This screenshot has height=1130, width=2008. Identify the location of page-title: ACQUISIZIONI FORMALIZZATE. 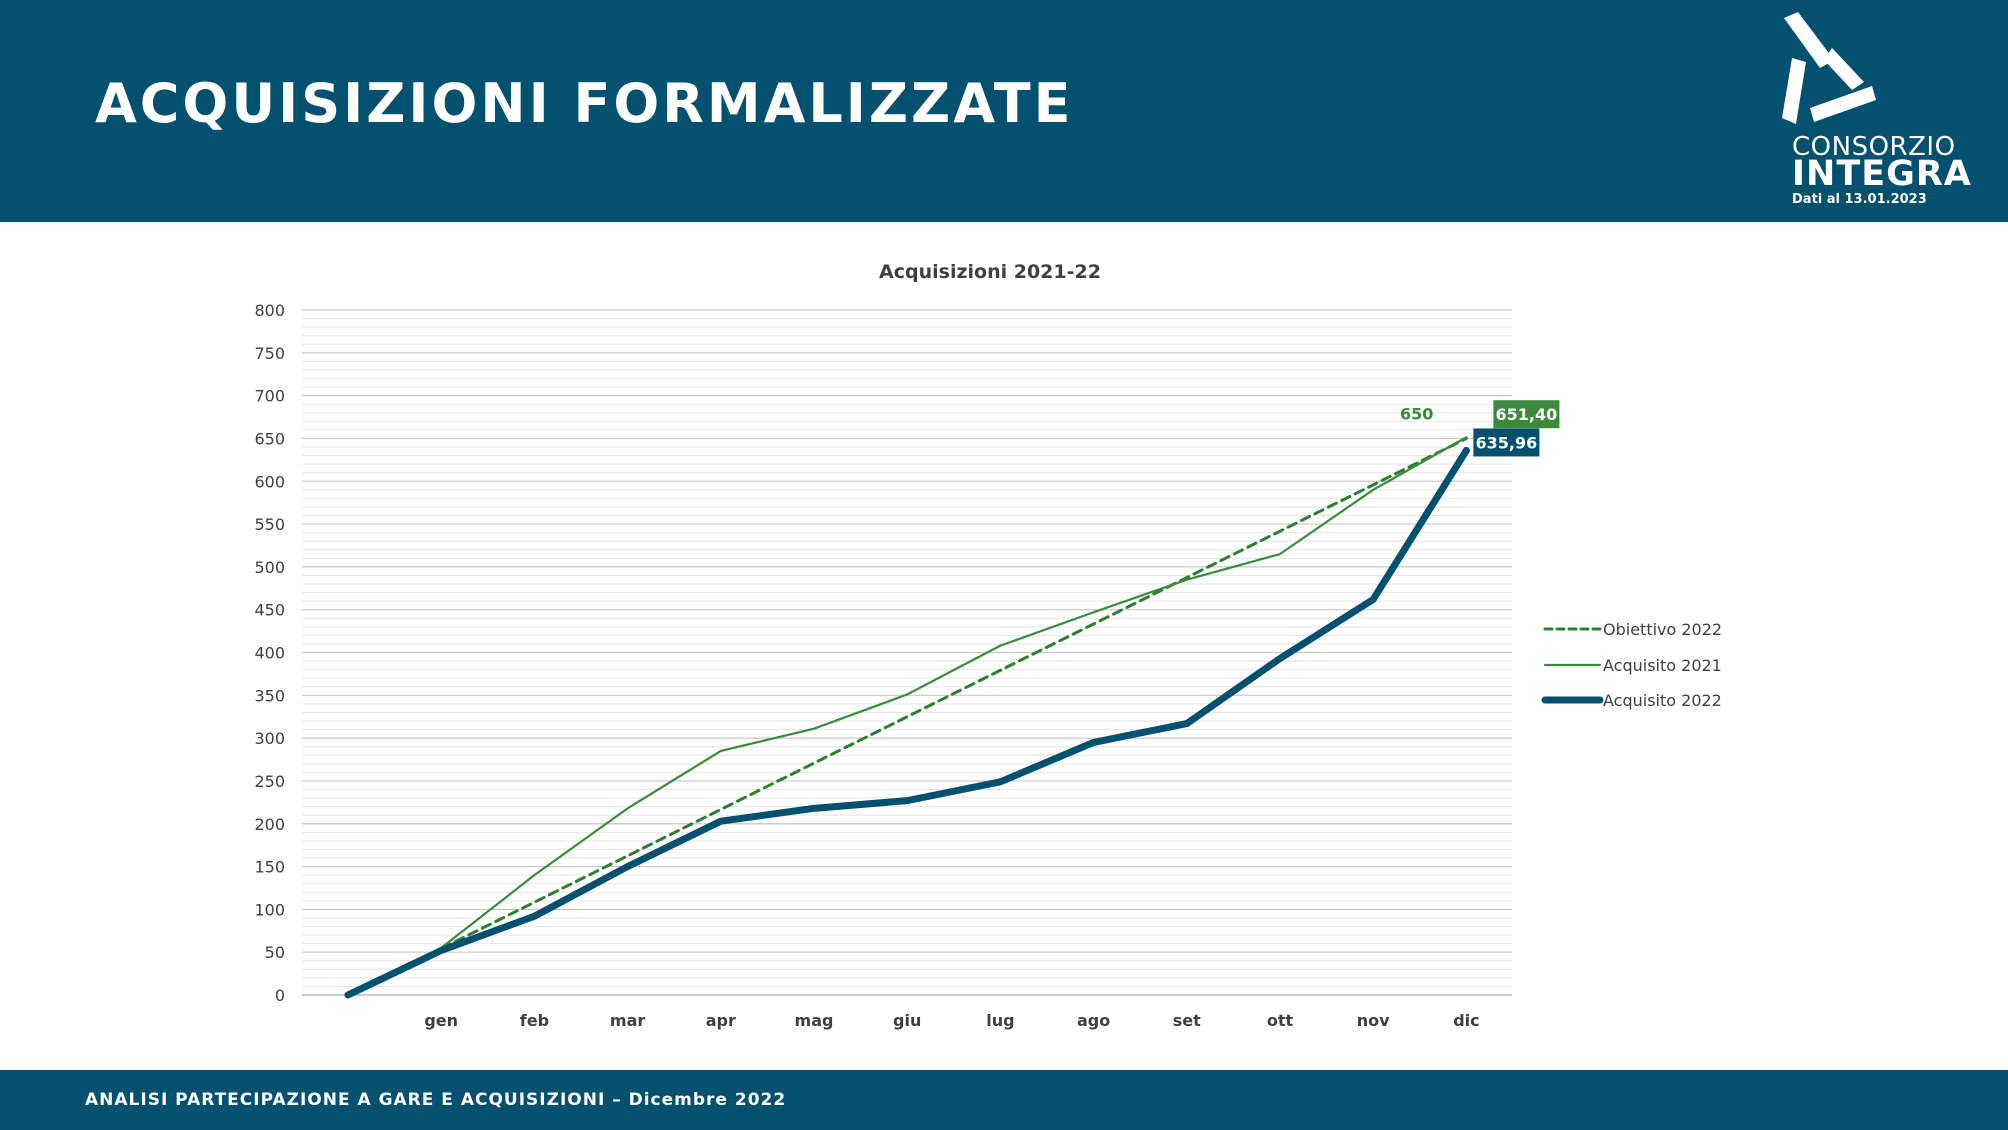
(584, 103).